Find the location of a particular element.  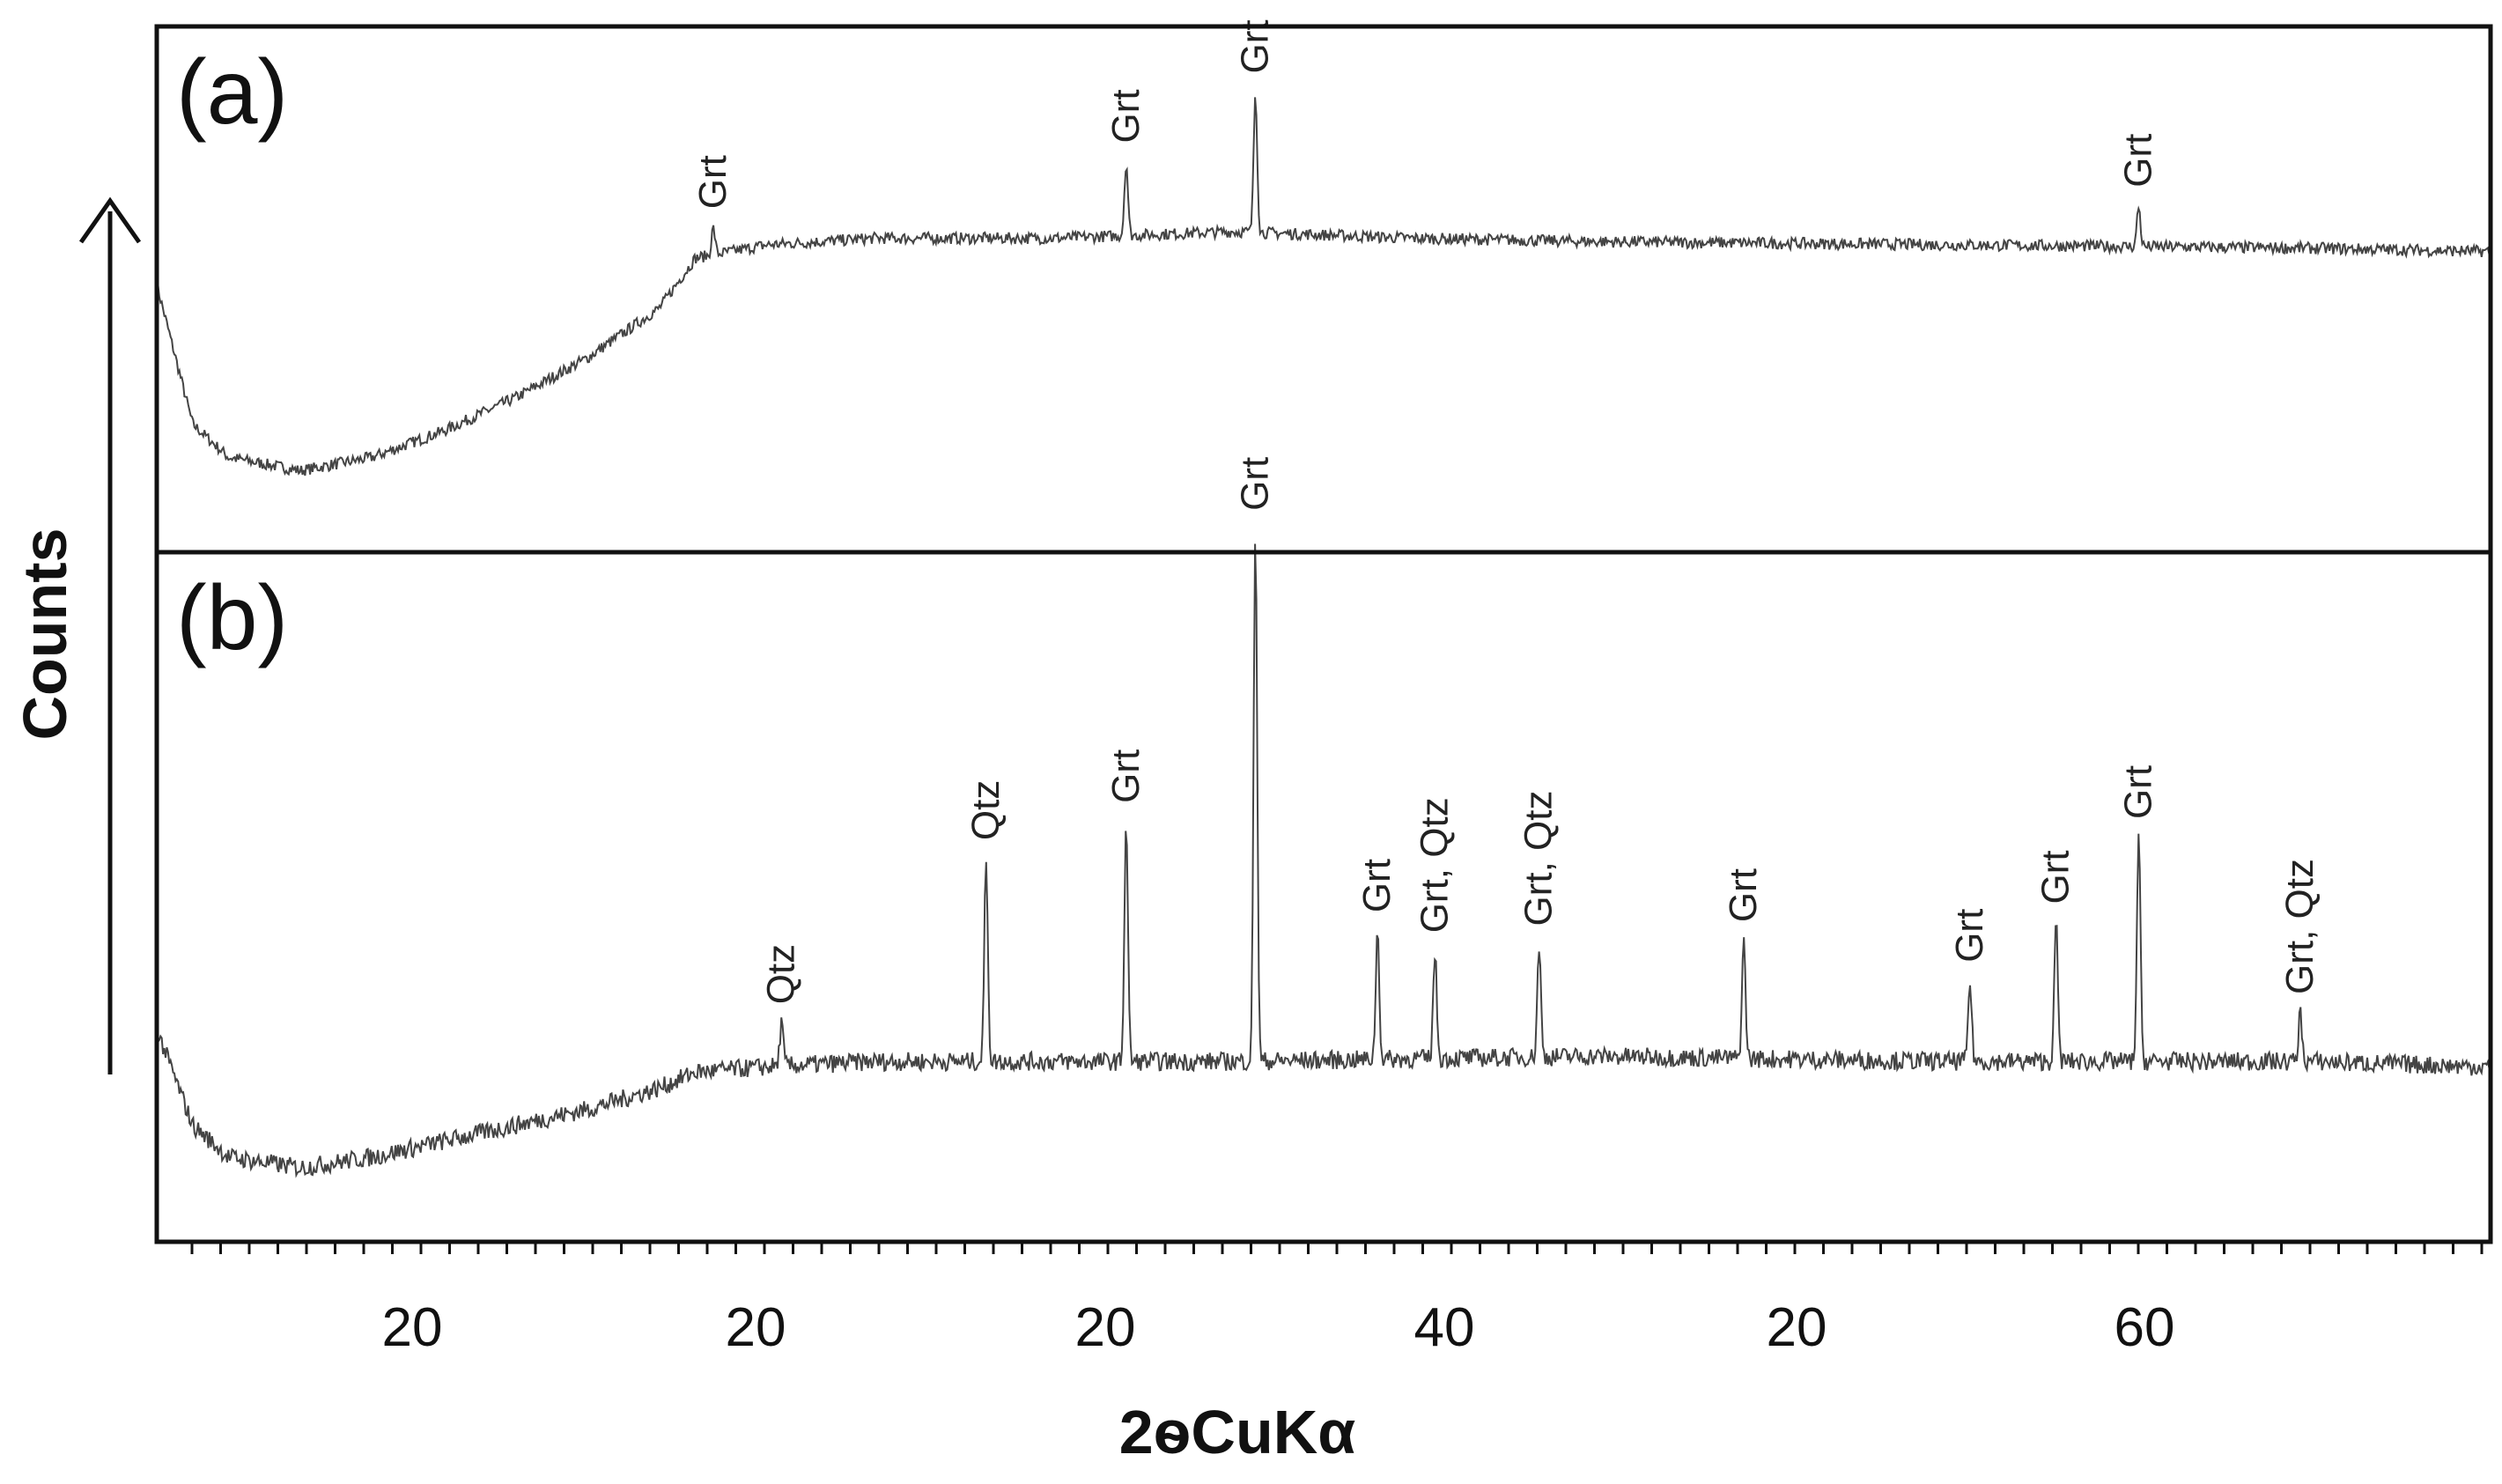

panel-label: (a) is located at coordinates (232, 92).